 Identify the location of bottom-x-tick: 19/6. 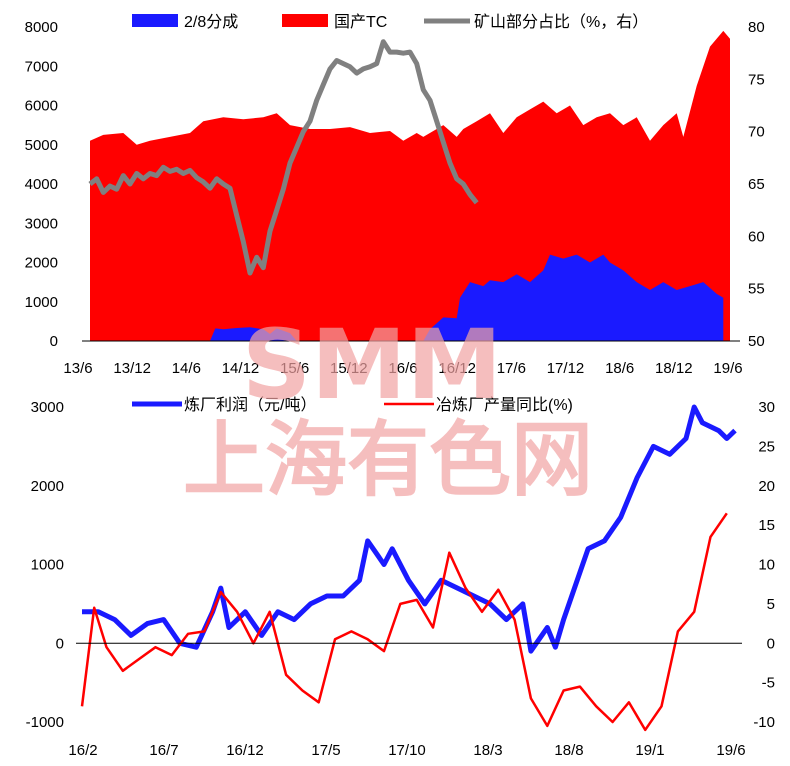
(730, 750).